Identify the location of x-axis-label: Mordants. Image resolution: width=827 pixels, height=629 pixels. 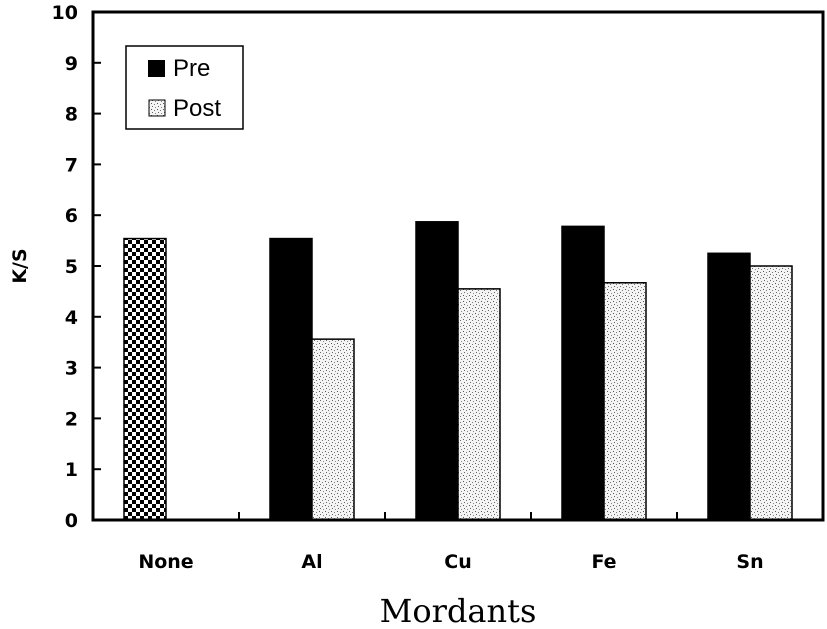
(458, 610).